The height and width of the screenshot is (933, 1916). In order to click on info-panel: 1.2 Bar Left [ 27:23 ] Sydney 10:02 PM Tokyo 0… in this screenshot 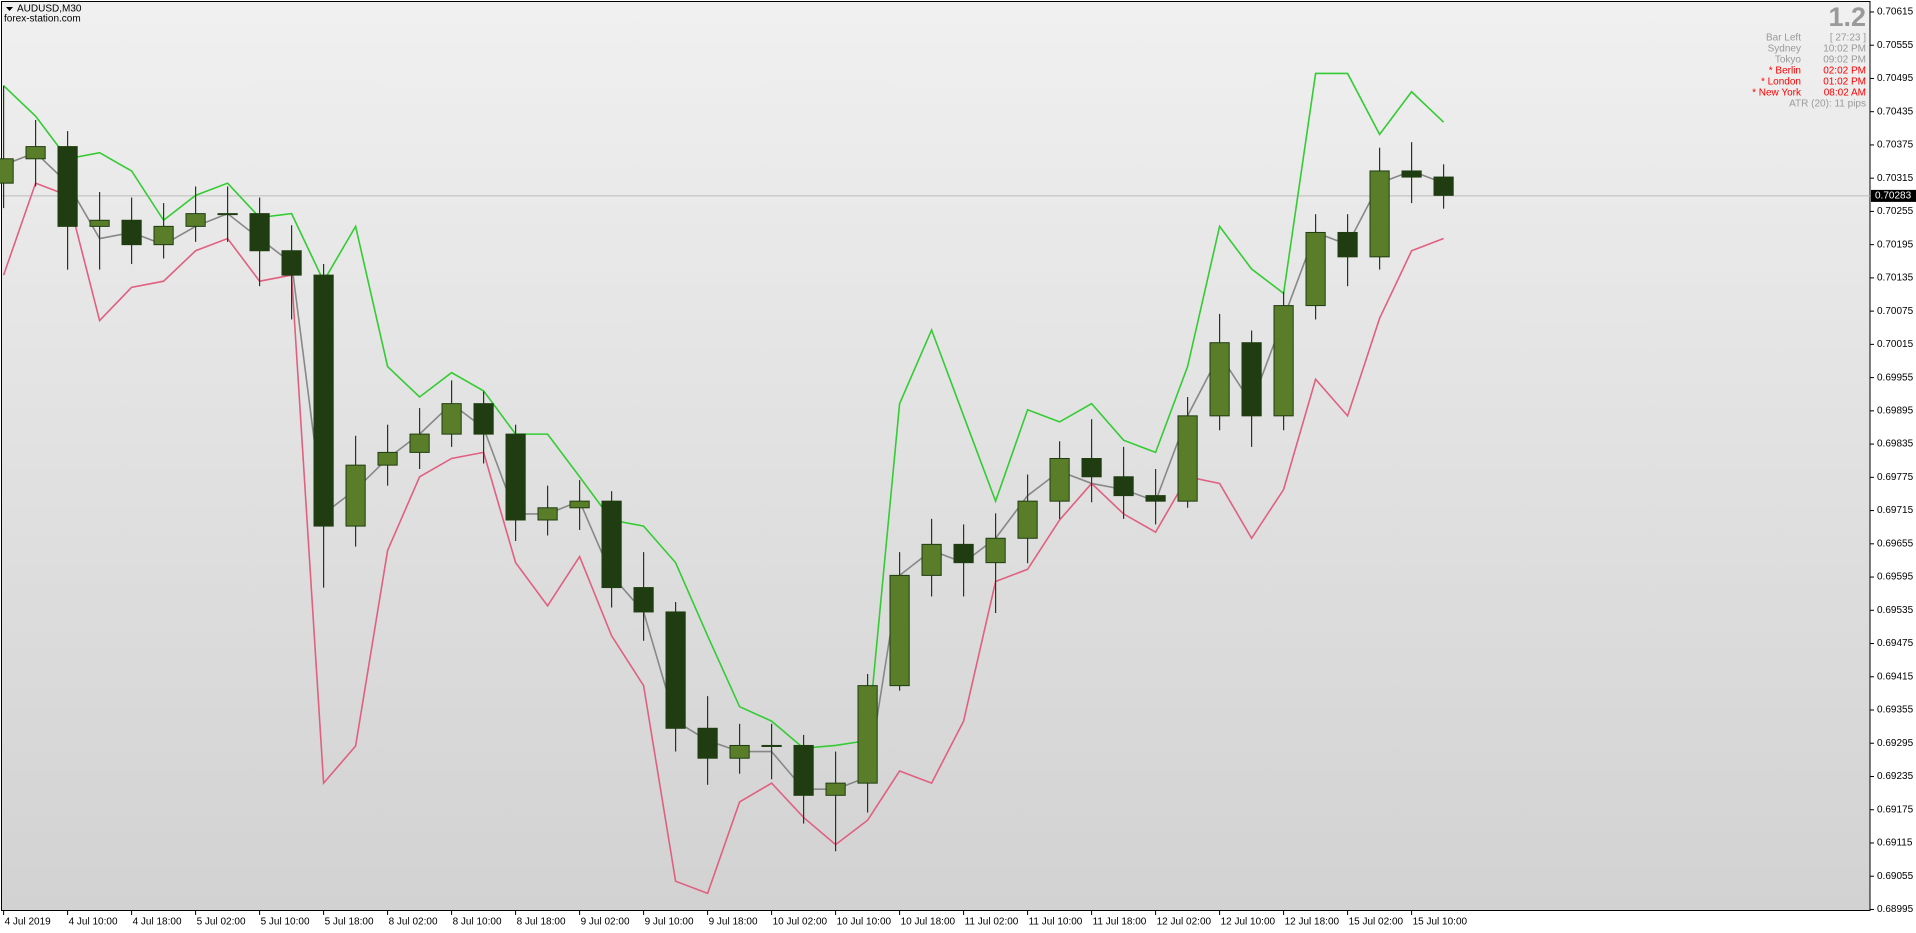, I will do `click(1809, 56)`.